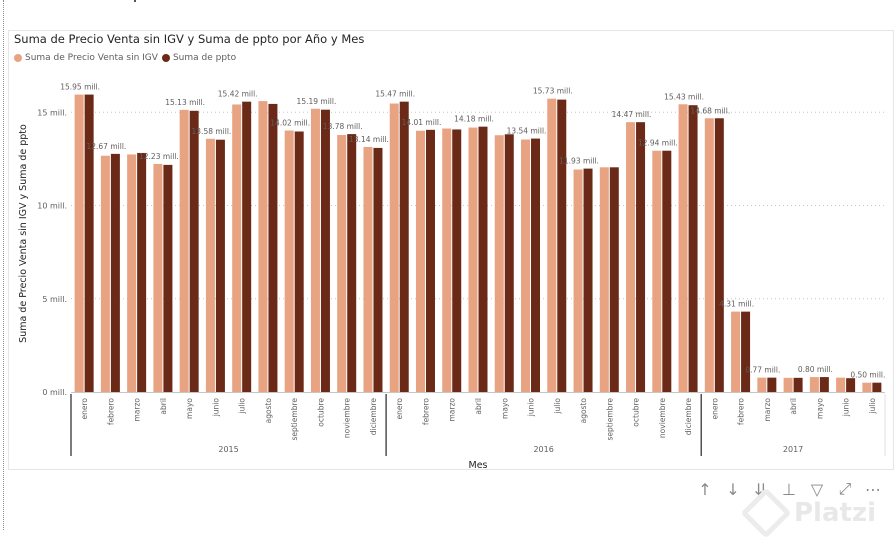 This screenshot has width=894, height=538. What do you see at coordinates (736, 351) in the screenshot?
I see `bar-precio-2017-febrero` at bounding box center [736, 351].